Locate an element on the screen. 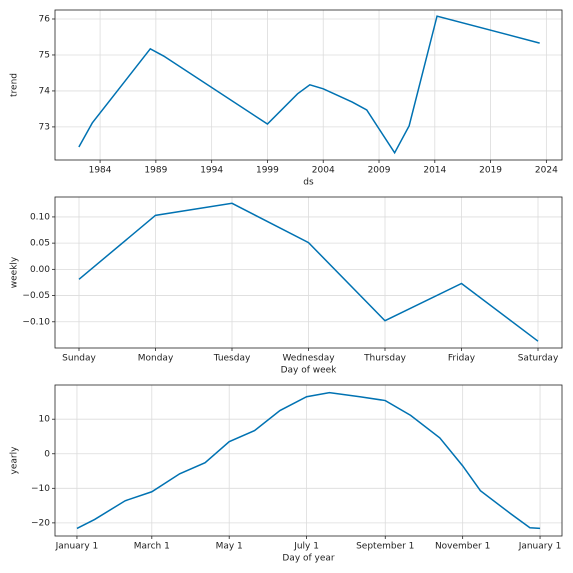  x-tick-label: 1994 is located at coordinates (211, 171).